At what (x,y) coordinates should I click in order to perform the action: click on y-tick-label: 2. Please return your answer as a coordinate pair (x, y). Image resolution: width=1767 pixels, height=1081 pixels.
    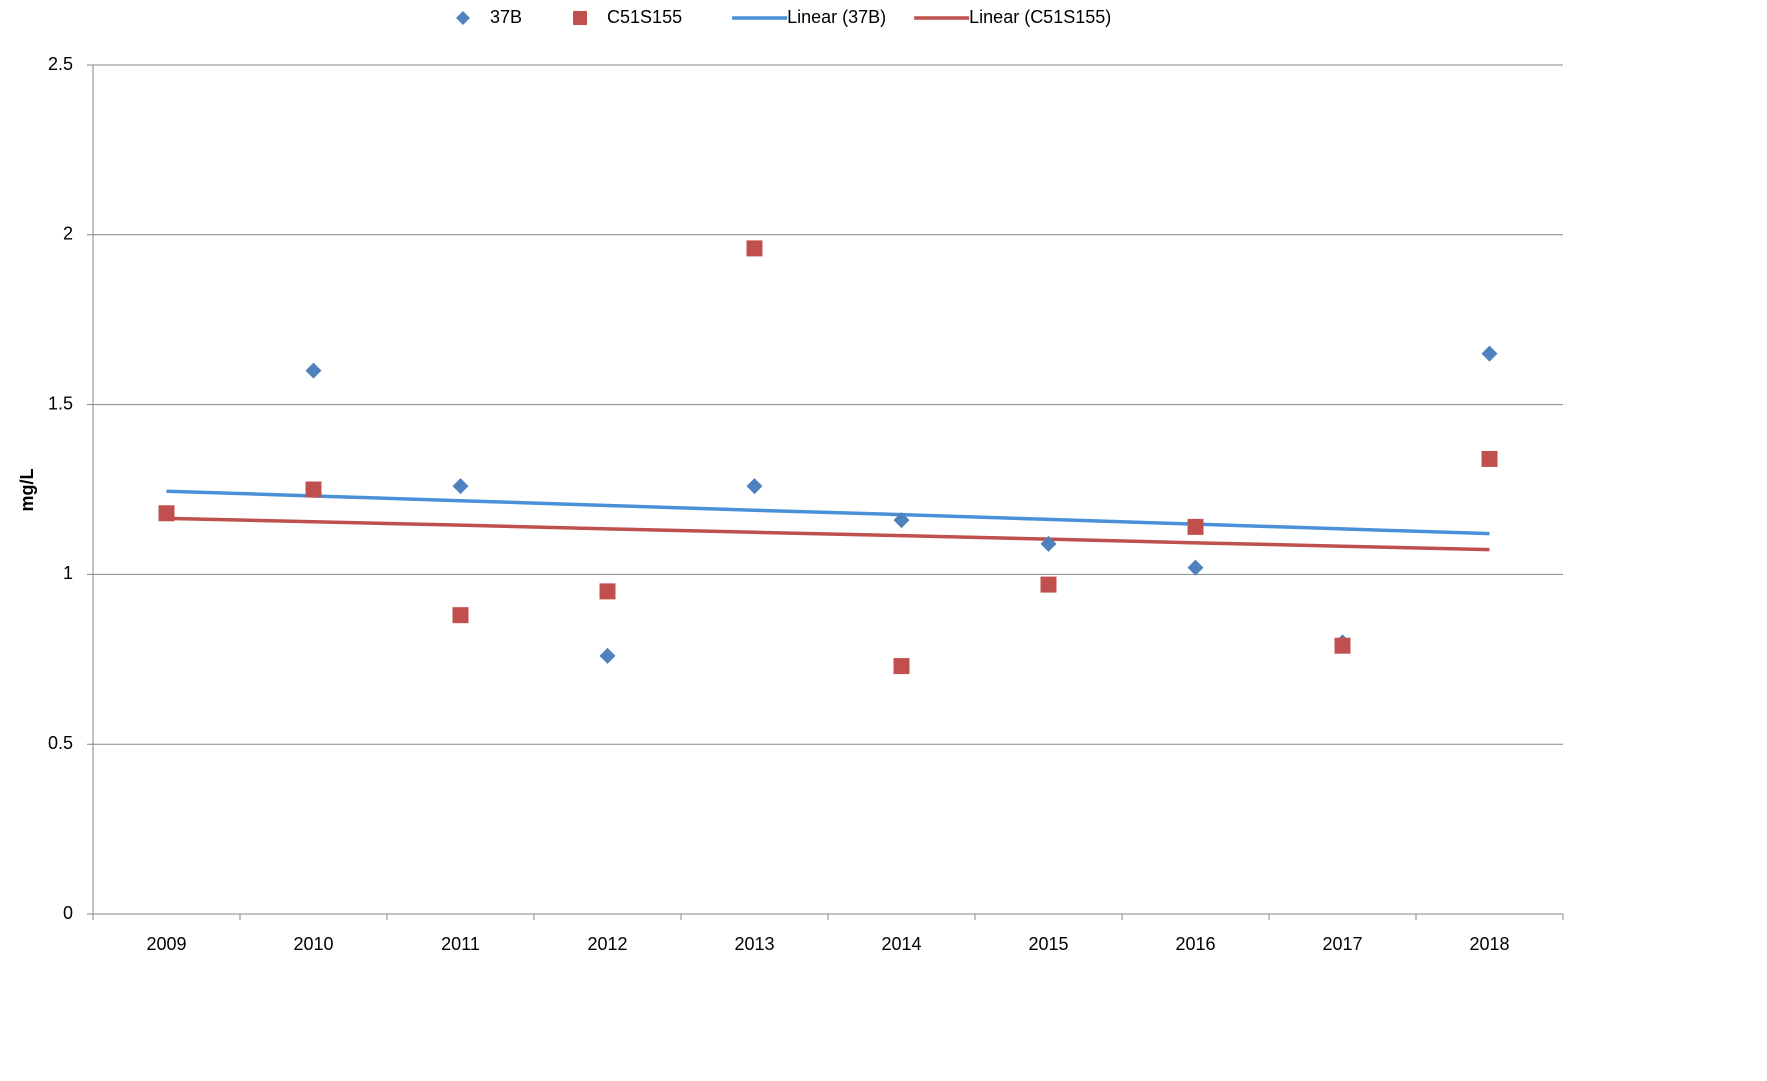
    Looking at the image, I should click on (68, 234).